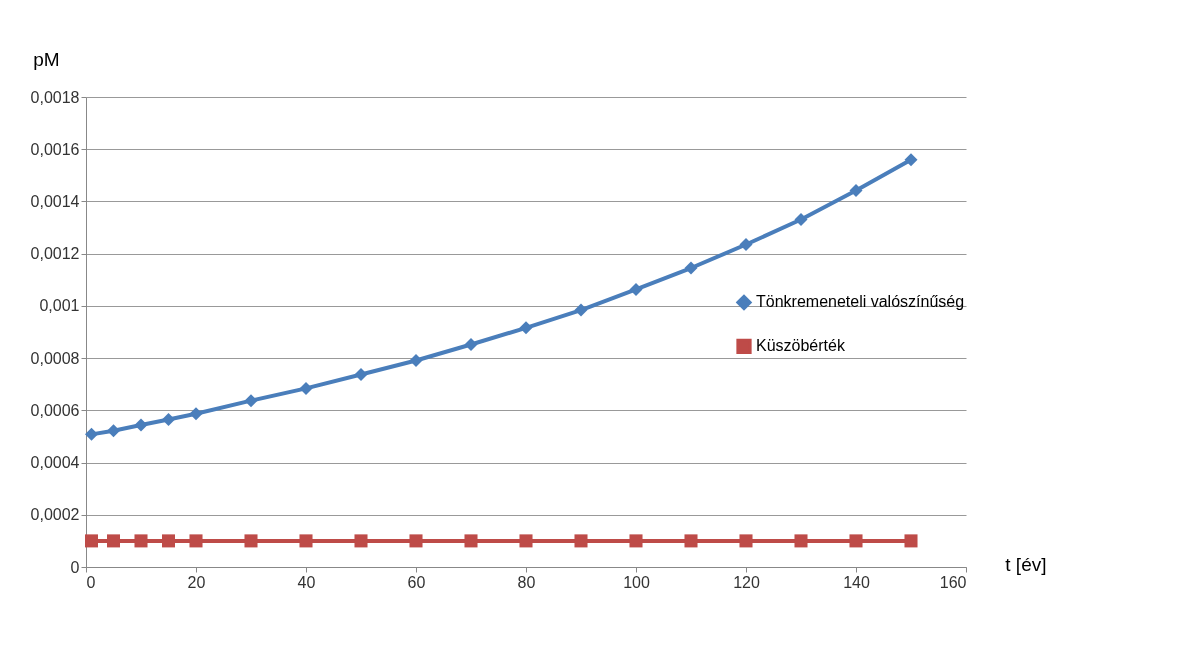 The height and width of the screenshot is (672, 1199). Describe the element at coordinates (801, 346) in the screenshot. I see `legend-label: Küszöbérték` at that location.